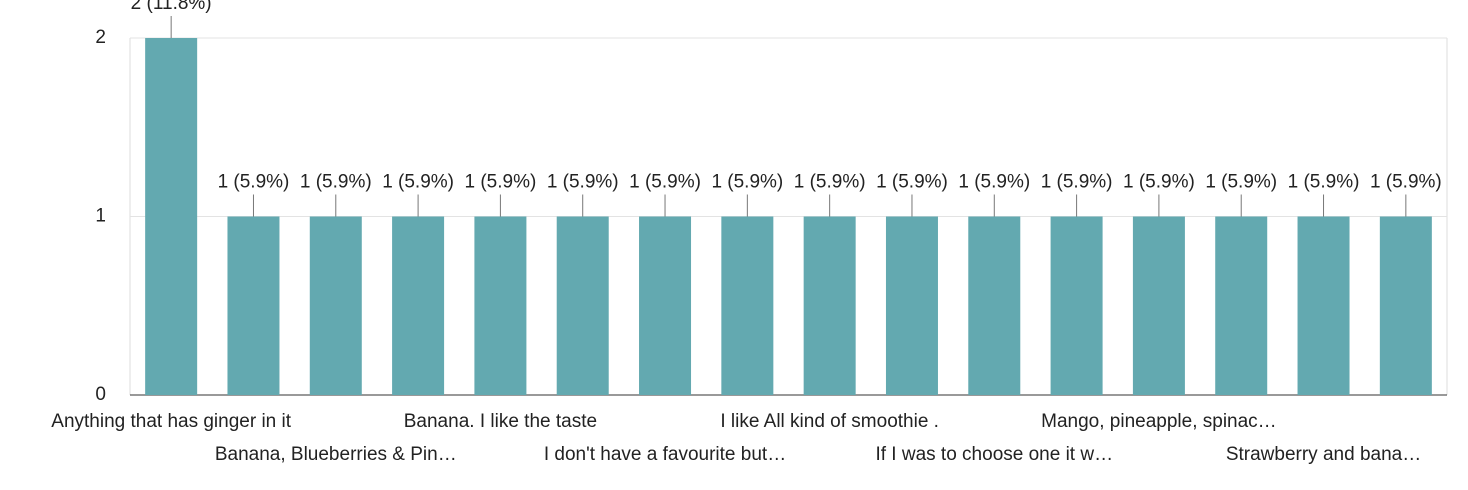  What do you see at coordinates (829, 421) in the screenshot?
I see `x-tick-label: I like All kind of smoothie .` at bounding box center [829, 421].